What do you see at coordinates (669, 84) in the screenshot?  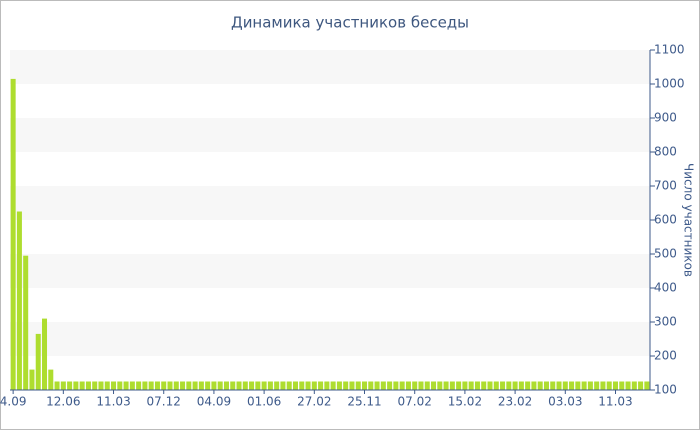 I see `y-tick-label: 1000` at bounding box center [669, 84].